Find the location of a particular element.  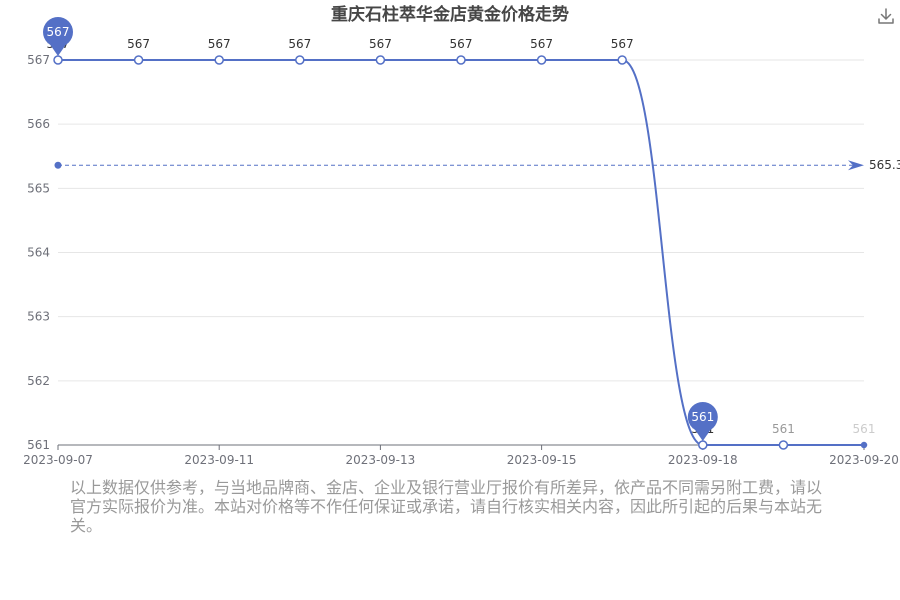

download-icon is located at coordinates (886, 16).